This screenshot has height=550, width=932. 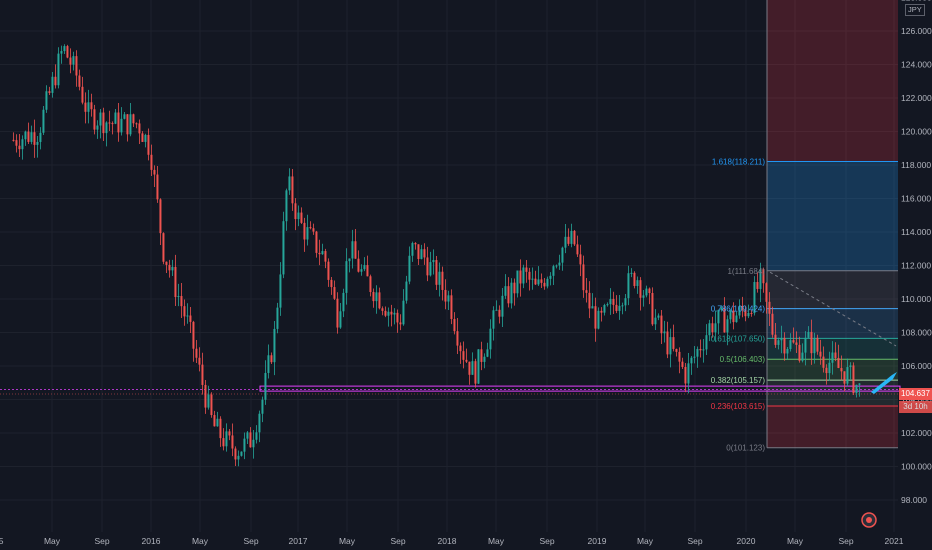 What do you see at coordinates (916, 132) in the screenshot?
I see `price-tick-label: 120.000` at bounding box center [916, 132].